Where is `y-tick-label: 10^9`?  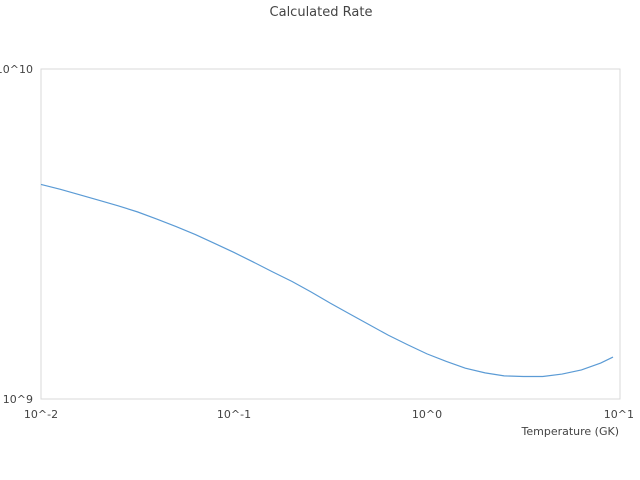 y-tick-label: 10^9 is located at coordinates (18, 399).